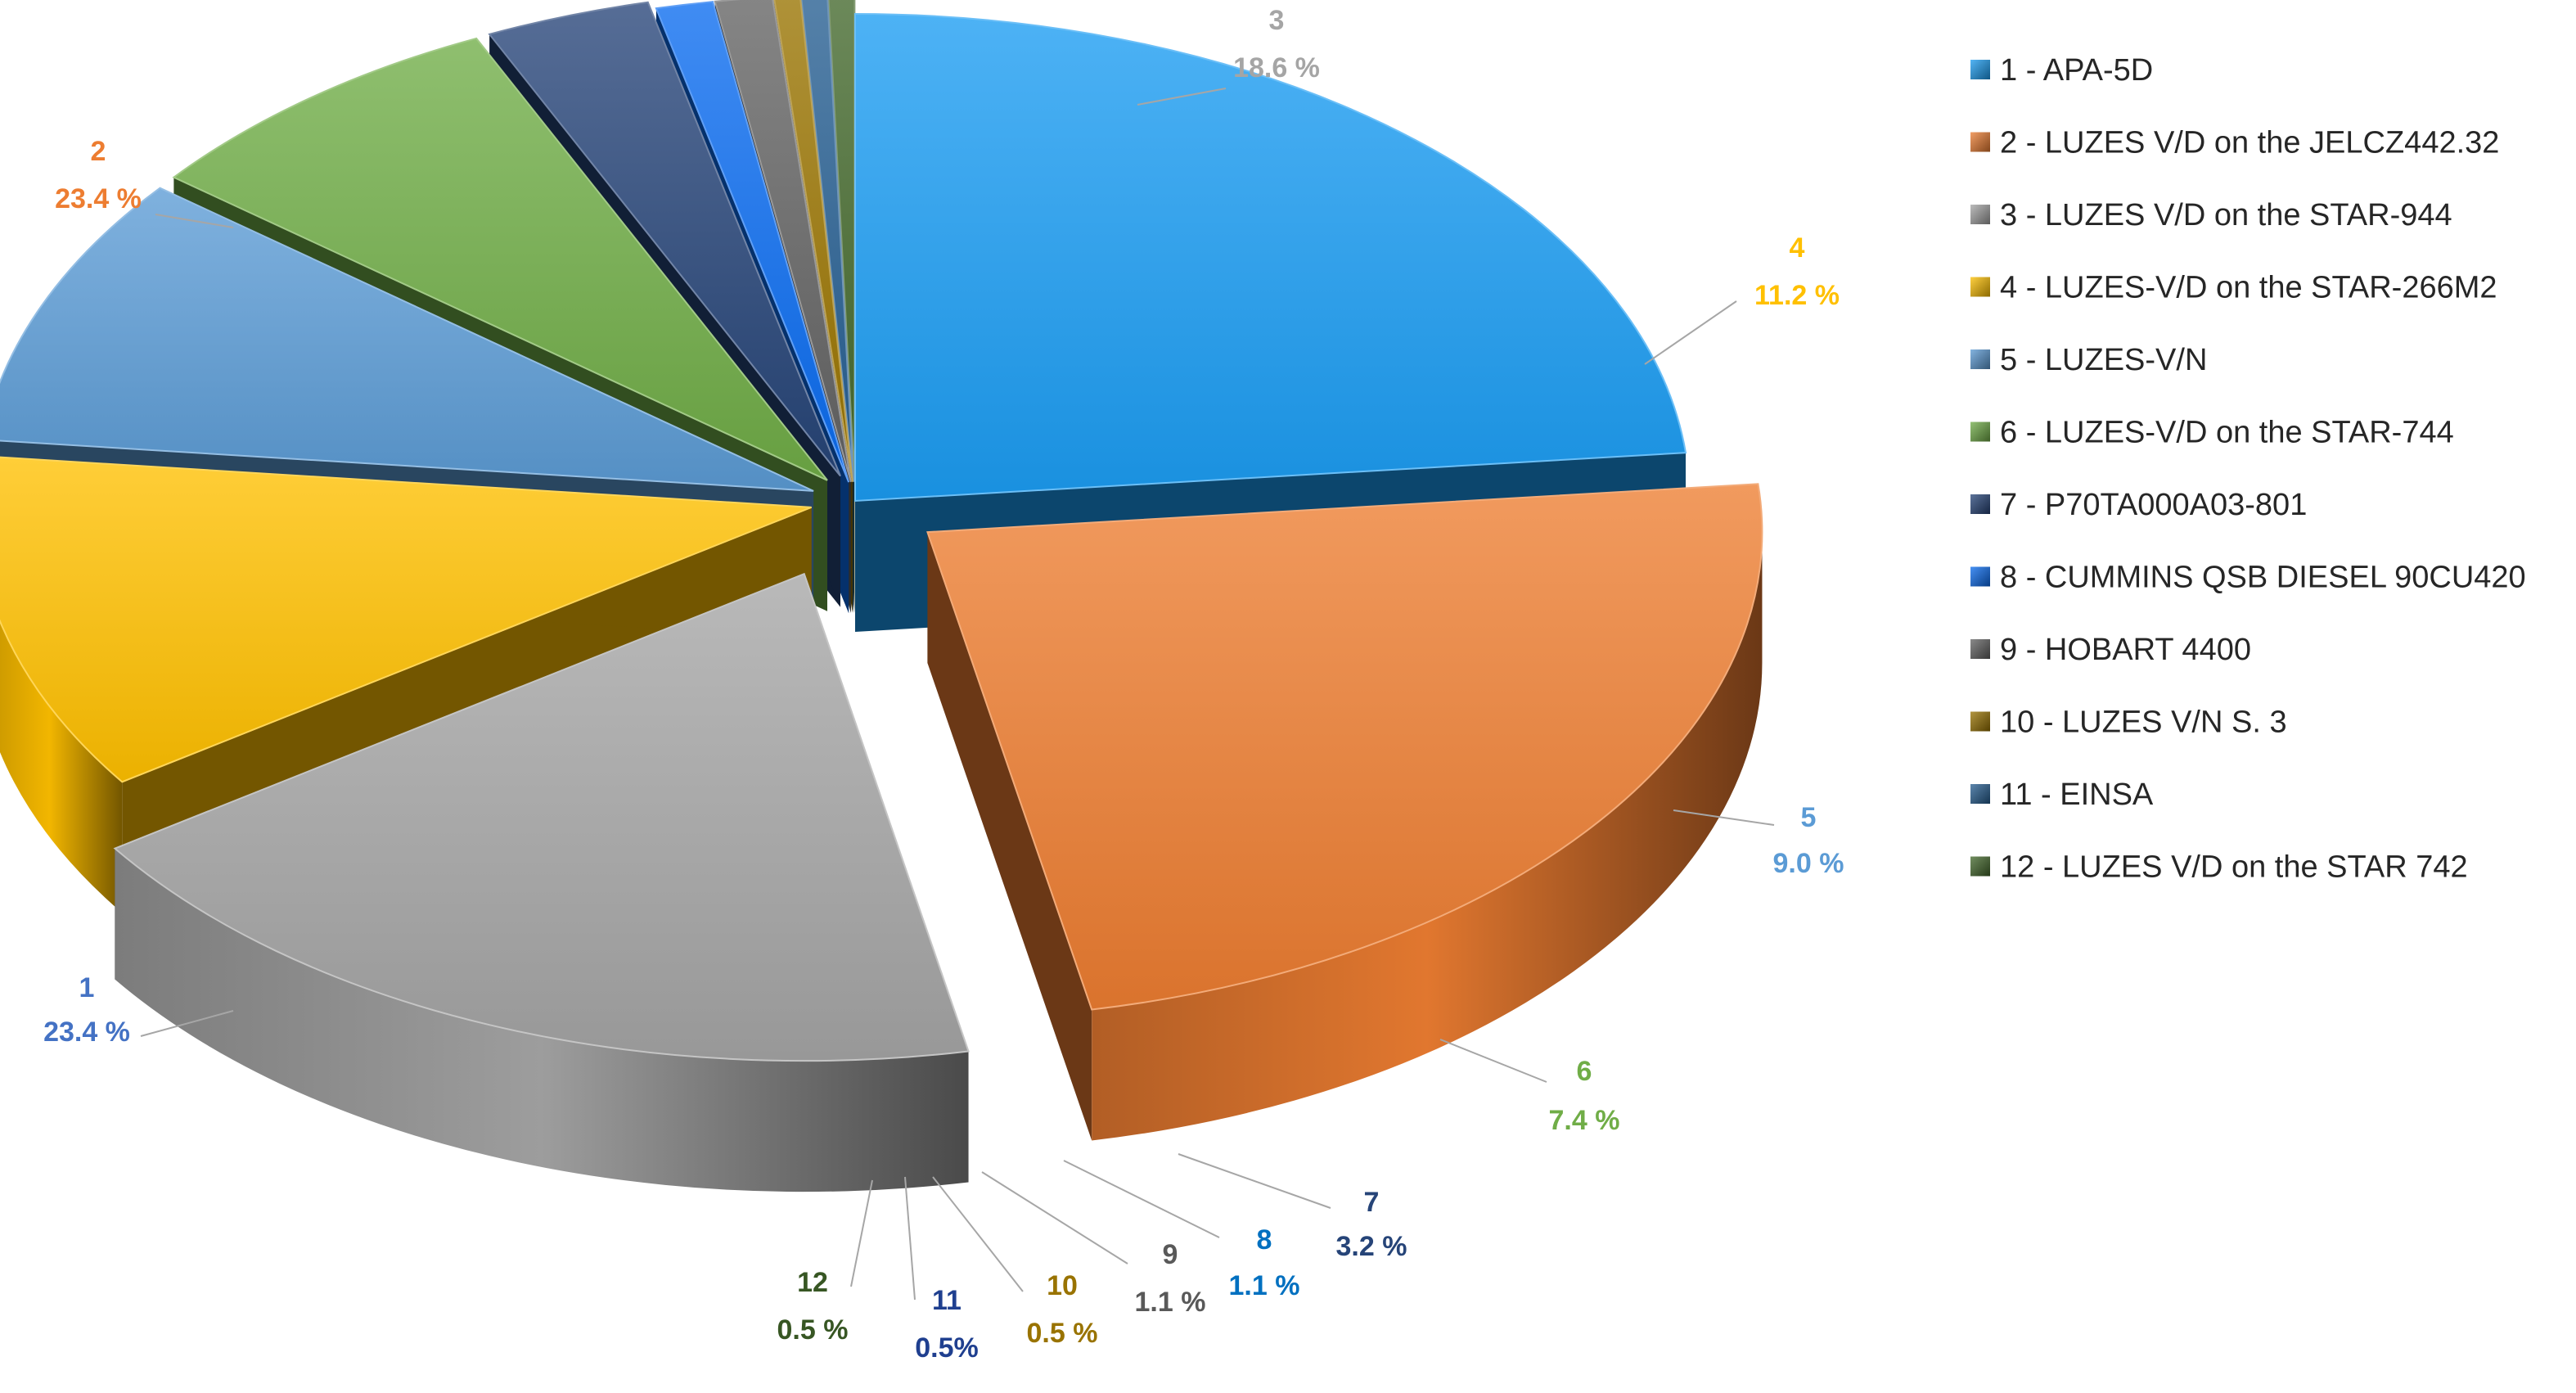 Image resolution: width=2576 pixels, height=1393 pixels. Describe the element at coordinates (1797, 295) in the screenshot. I see `data-label-value-4: 11.2 %` at that location.